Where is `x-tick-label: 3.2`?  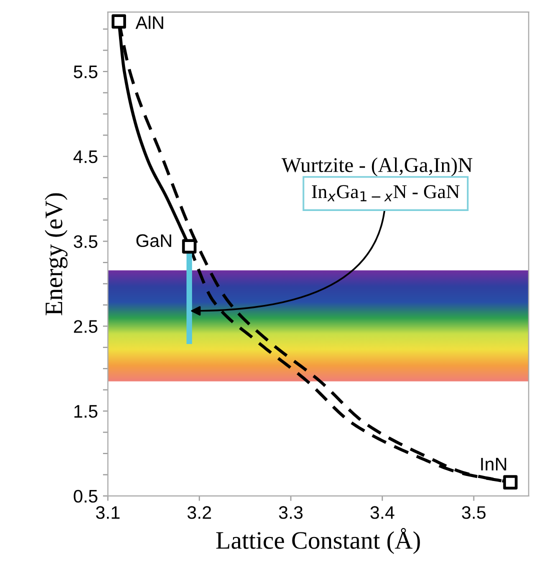
x-tick-label: 3.2 is located at coordinates (199, 512).